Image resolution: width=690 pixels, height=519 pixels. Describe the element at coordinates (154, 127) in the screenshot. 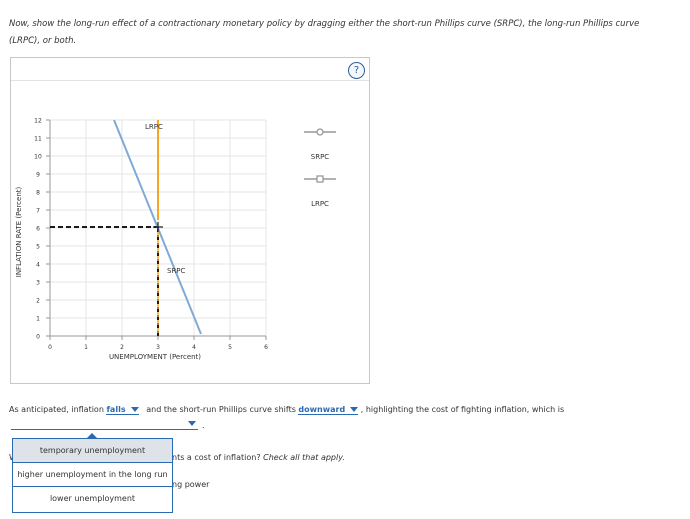

I see `lrpc-curve-label: LRPC` at that location.